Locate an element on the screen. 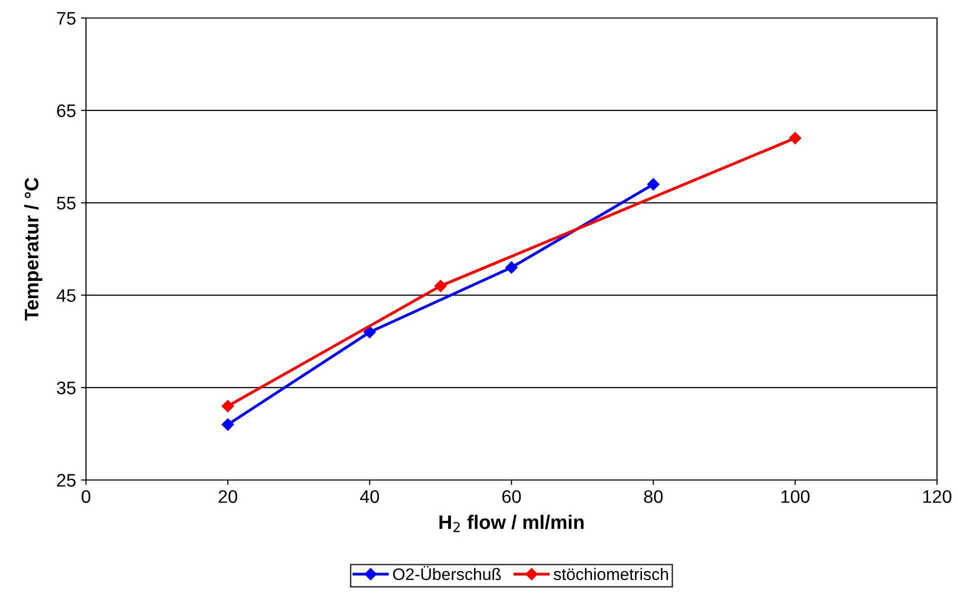 The image size is (958, 599). x-tick-label: 80 is located at coordinates (653, 496).